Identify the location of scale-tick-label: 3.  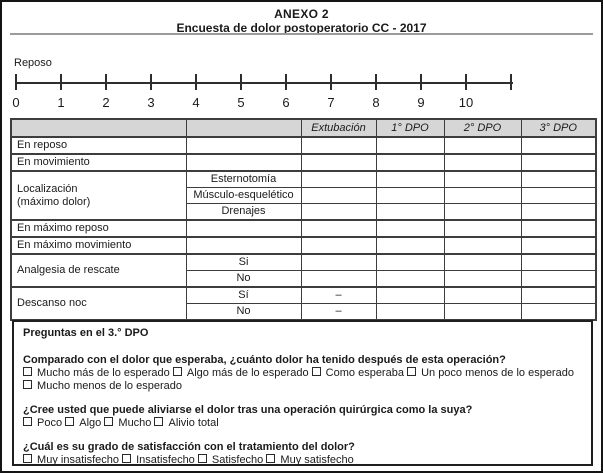
(151, 102).